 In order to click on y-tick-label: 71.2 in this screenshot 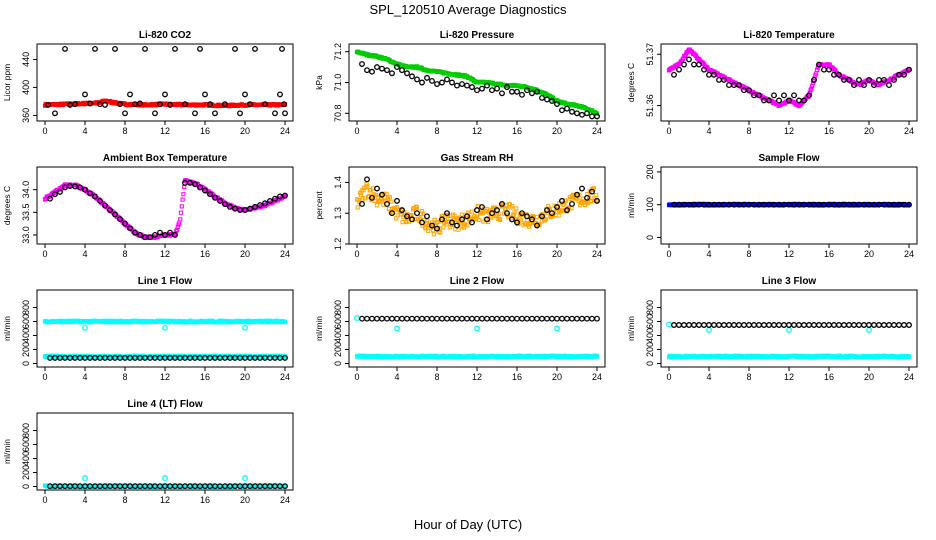, I will do `click(338, 52)`.